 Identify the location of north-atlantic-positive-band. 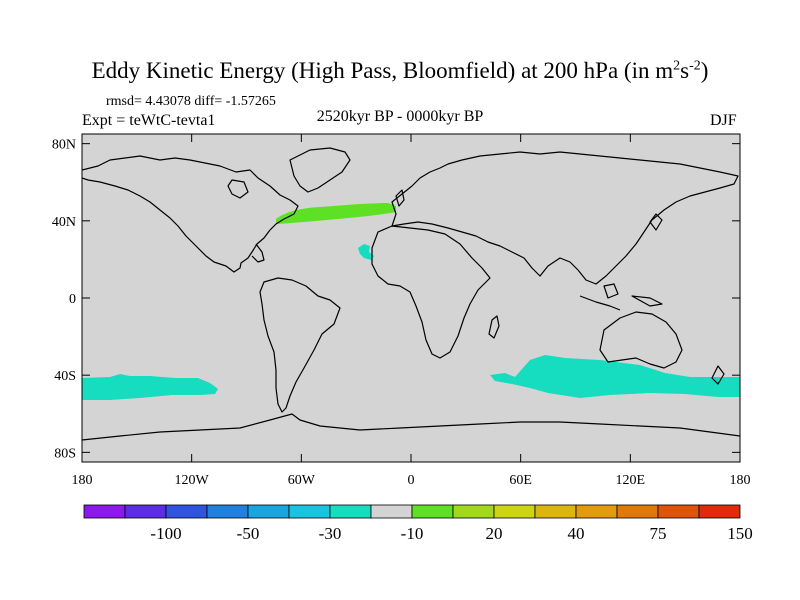
(336, 213).